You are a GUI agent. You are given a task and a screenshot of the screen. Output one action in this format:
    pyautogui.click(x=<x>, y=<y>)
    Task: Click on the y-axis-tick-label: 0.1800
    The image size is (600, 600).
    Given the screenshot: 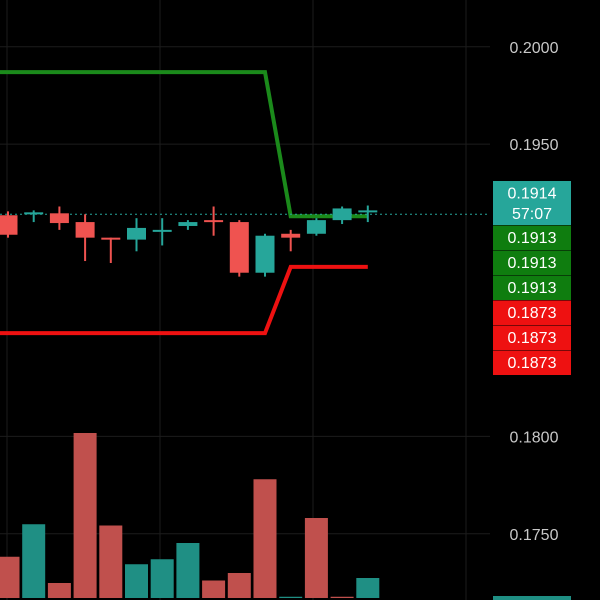 What is the action you would take?
    pyautogui.click(x=534, y=437)
    